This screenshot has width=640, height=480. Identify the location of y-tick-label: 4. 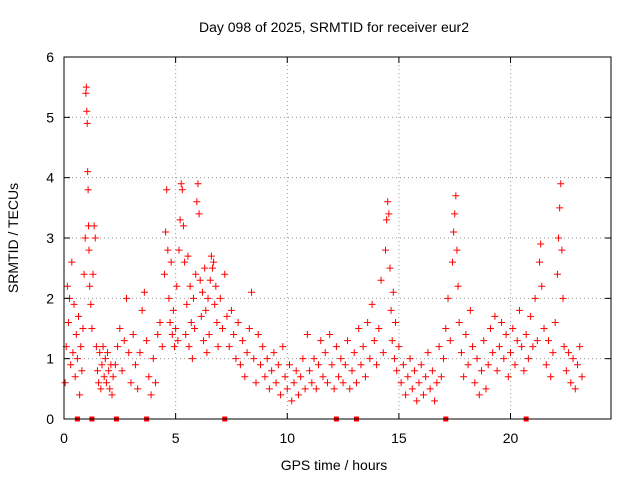
(50, 178).